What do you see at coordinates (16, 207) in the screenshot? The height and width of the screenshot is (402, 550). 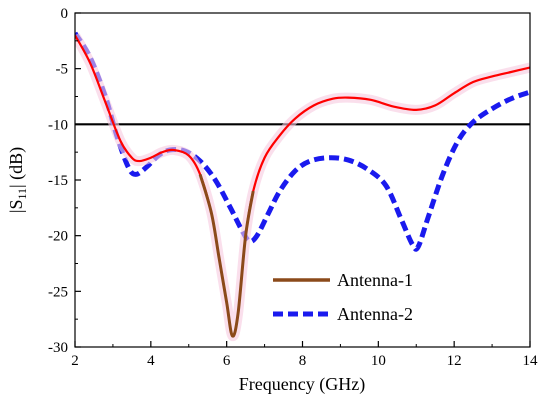 I see `y-axis-title-main: |S` at bounding box center [16, 207].